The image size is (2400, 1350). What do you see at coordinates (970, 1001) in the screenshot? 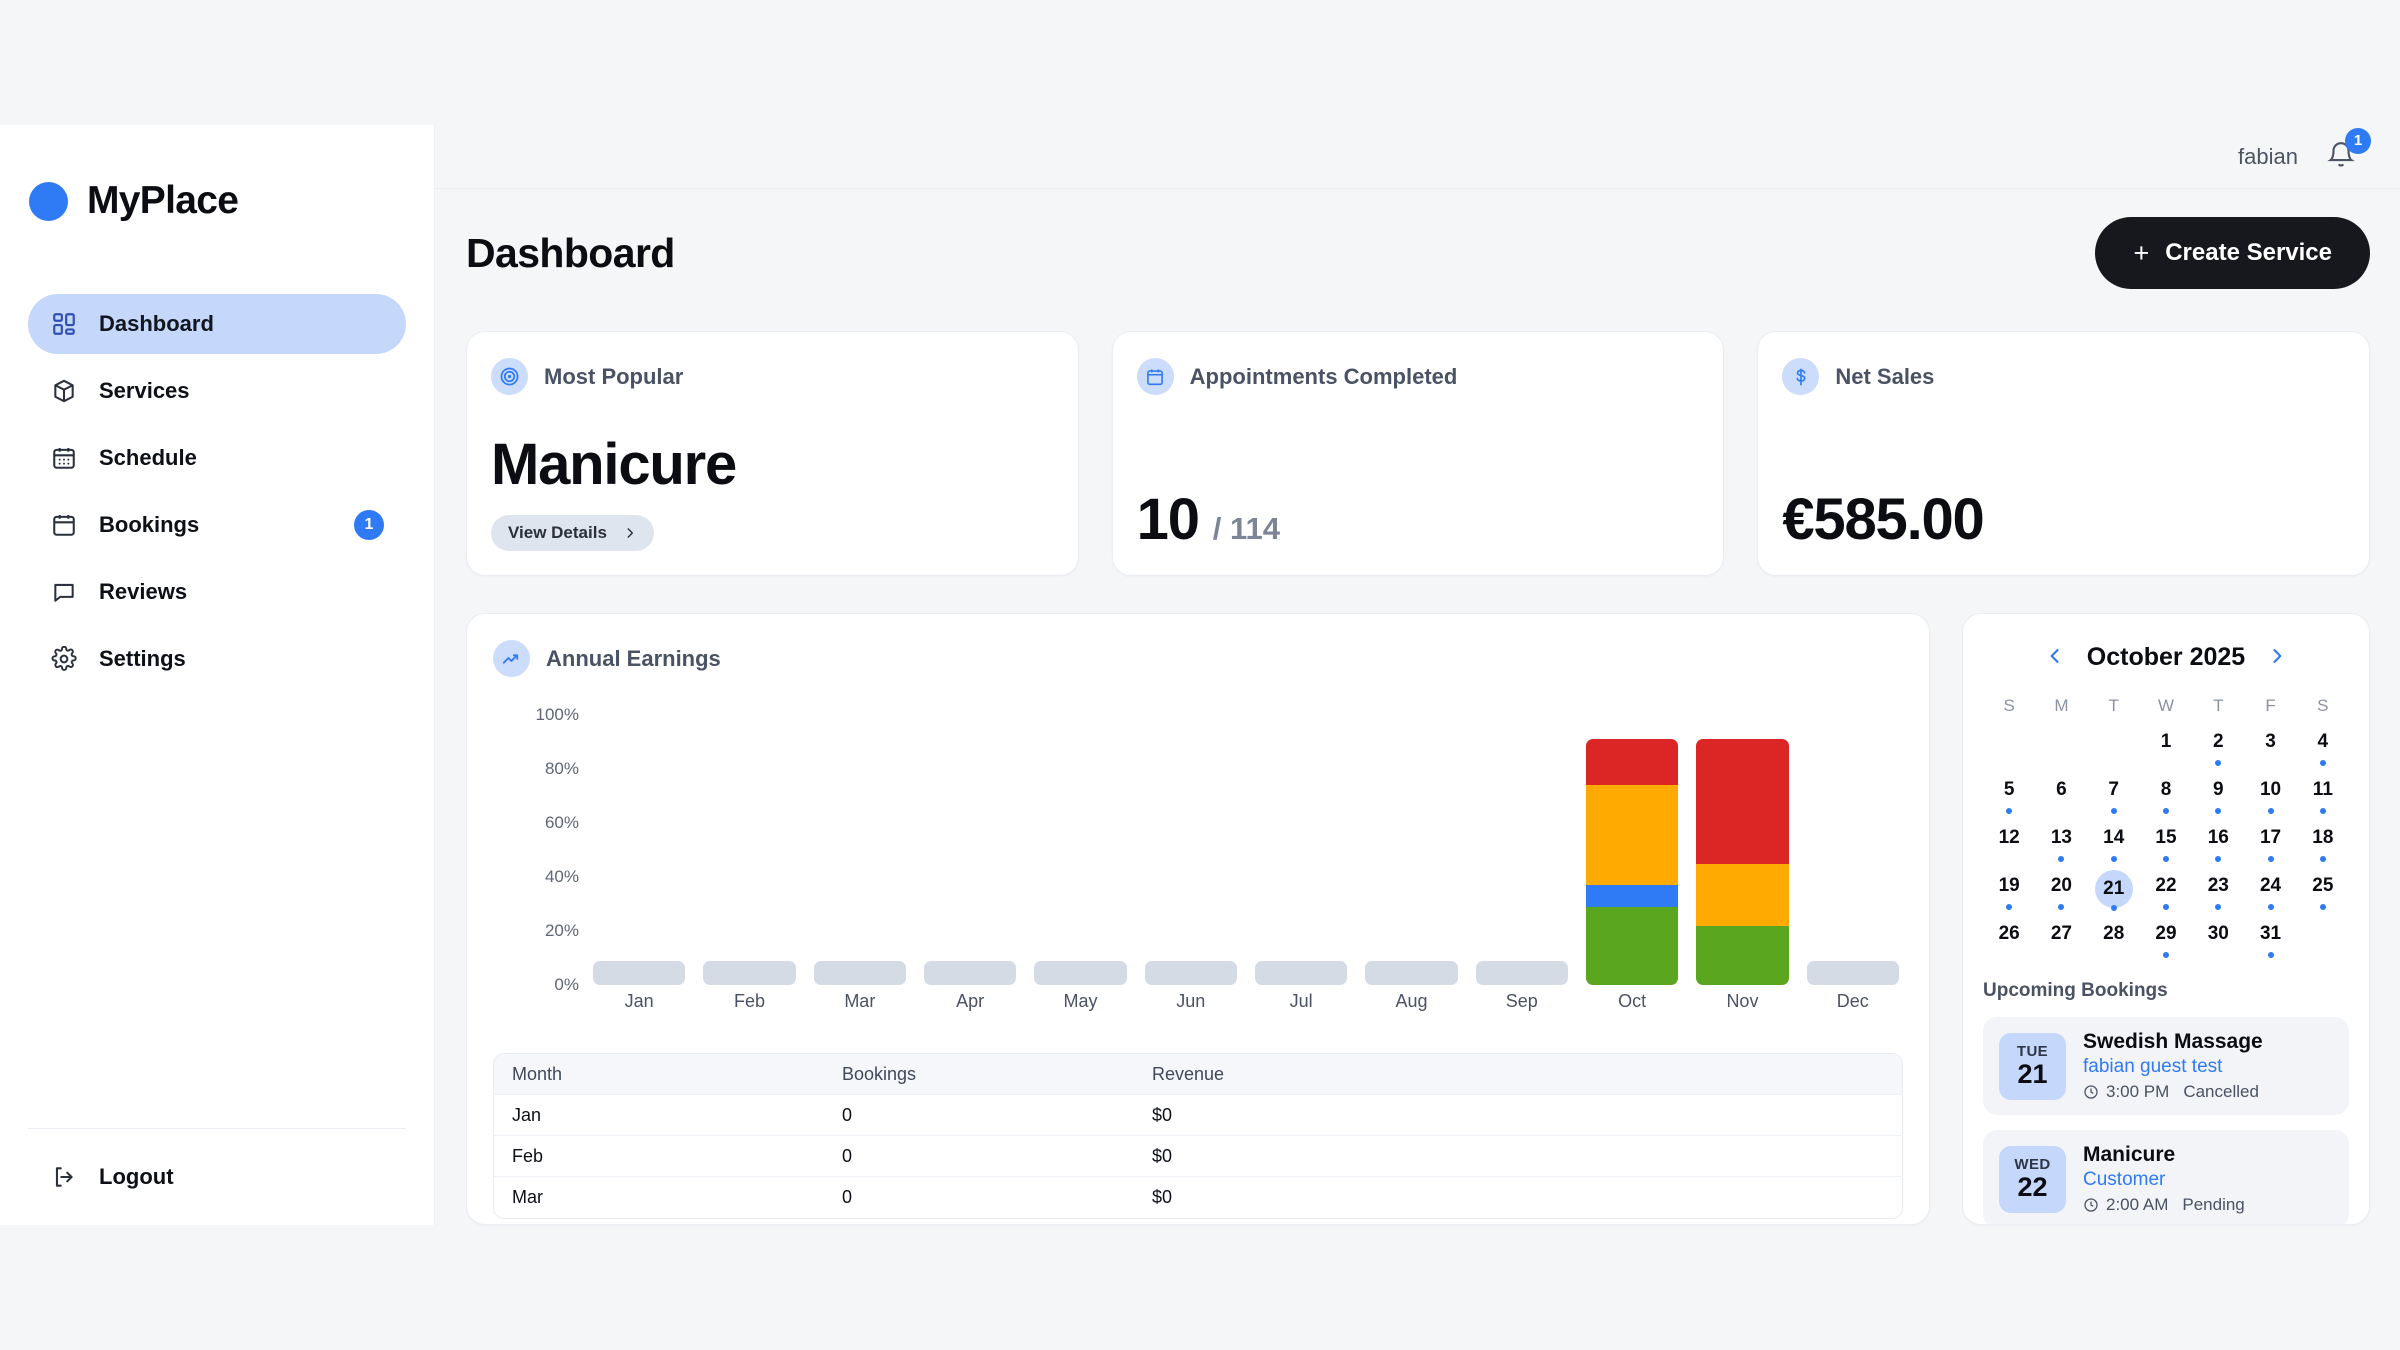
I see `chart-x-tick: Apr` at bounding box center [970, 1001].